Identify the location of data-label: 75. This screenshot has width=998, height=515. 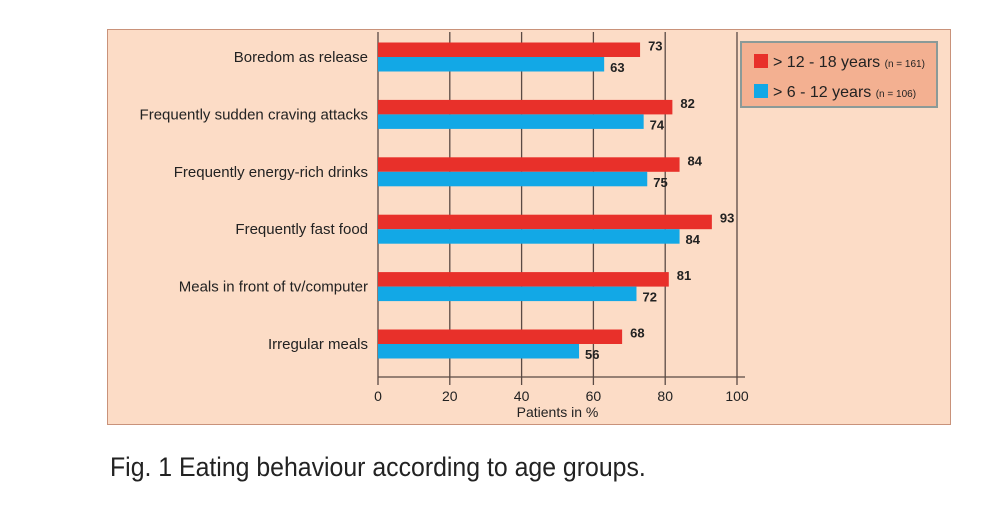
(660, 182).